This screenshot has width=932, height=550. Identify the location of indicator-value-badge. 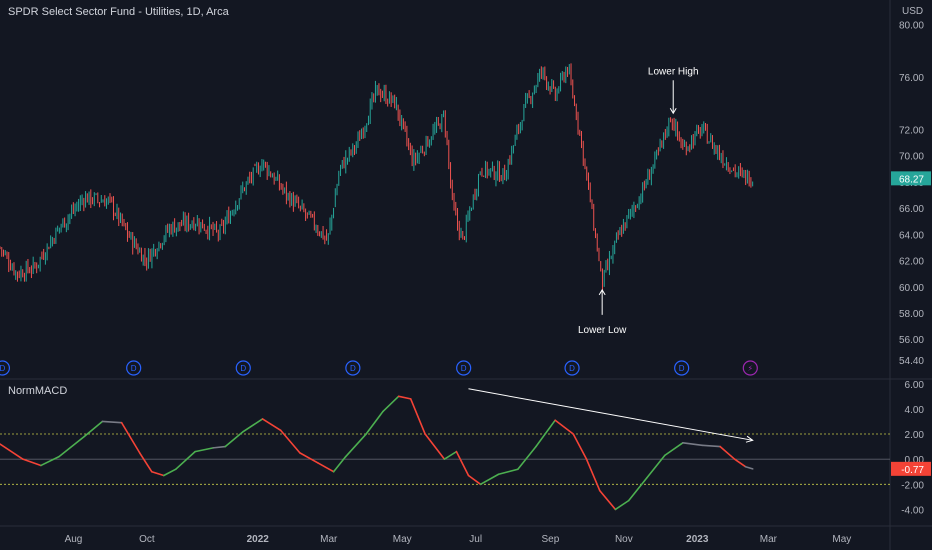
(911, 468).